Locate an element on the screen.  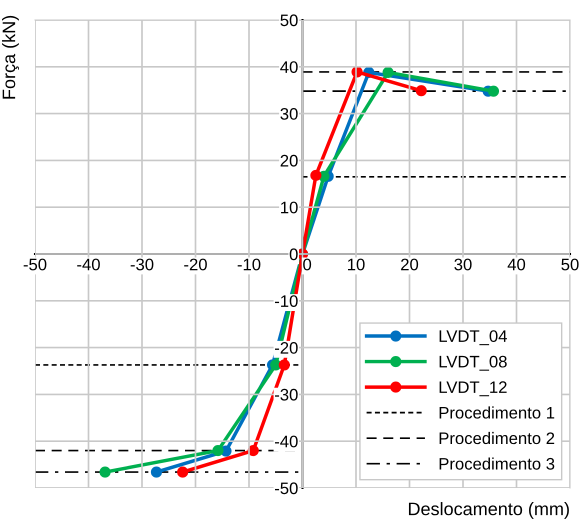
x-tick-label: 30 is located at coordinates (463, 264).